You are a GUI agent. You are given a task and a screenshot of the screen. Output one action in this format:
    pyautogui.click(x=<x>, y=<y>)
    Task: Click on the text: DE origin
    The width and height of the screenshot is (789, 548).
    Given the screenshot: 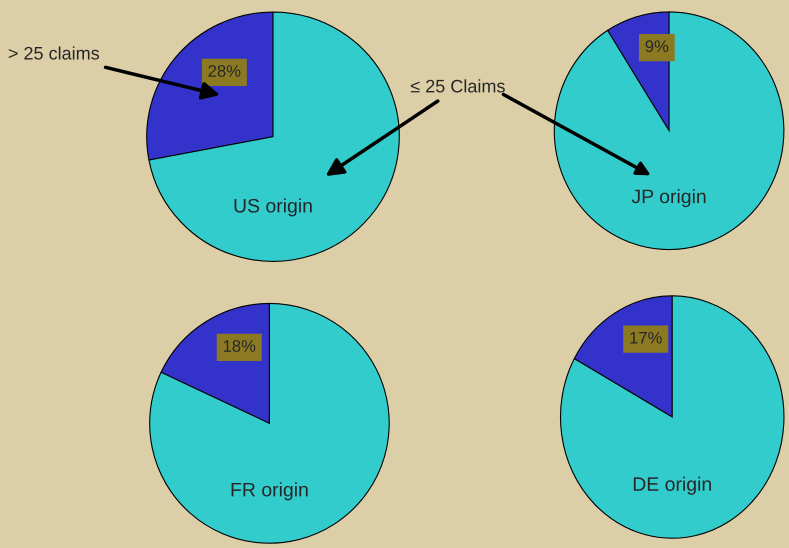 What is the action you would take?
    pyautogui.click(x=672, y=485)
    